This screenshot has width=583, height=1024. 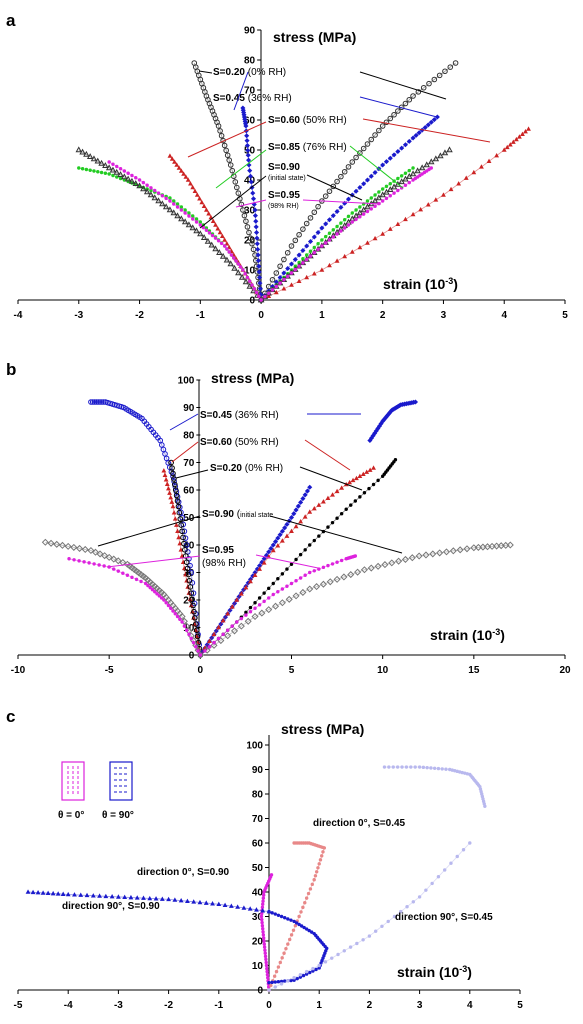 What do you see at coordinates (383, 315) in the screenshot?
I see `panel-a-xtick-label-6: 2` at bounding box center [383, 315].